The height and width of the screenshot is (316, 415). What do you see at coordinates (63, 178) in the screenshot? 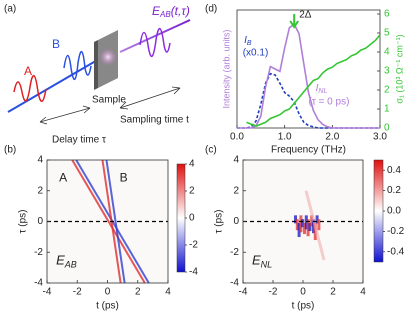
I see `stripe-label: A` at bounding box center [63, 178].